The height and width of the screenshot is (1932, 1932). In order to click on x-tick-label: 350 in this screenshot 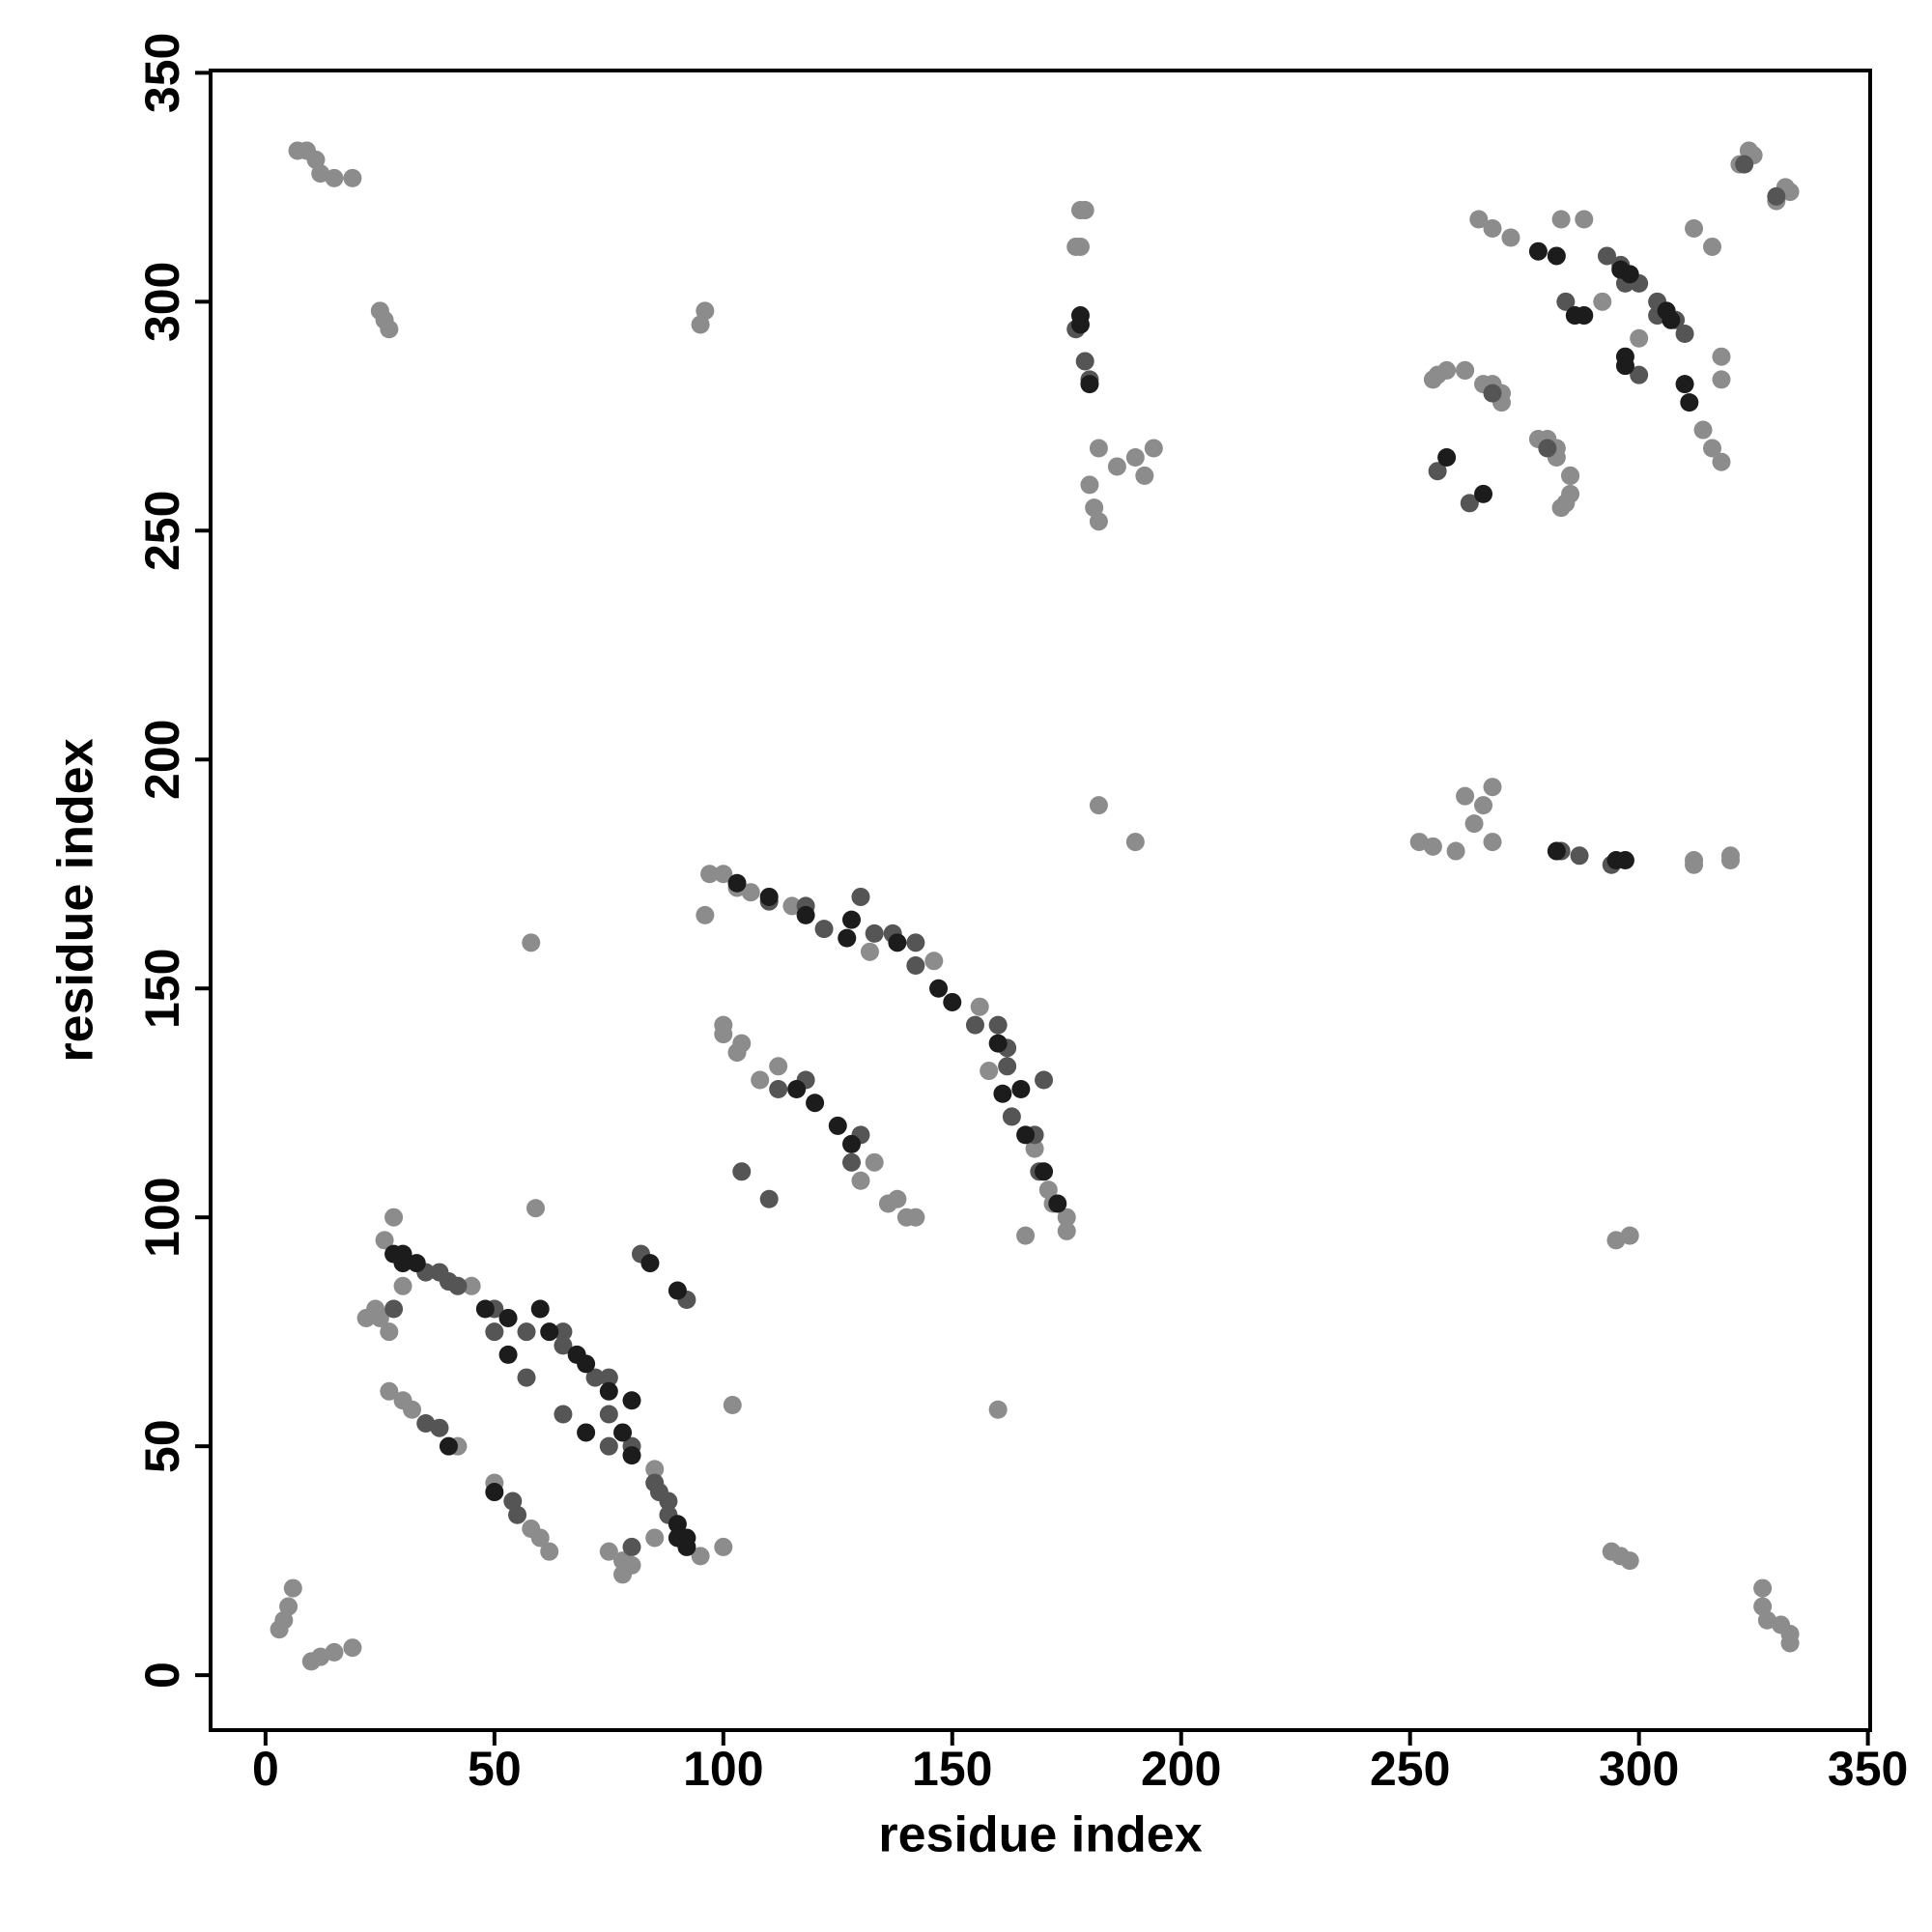, I will do `click(1868, 1769)`.